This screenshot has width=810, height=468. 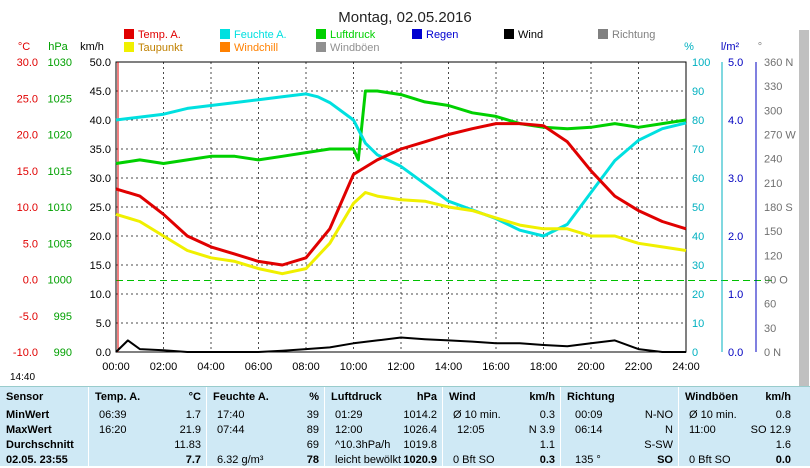 I want to click on humidity-tick-label: 60, so click(x=698, y=179).